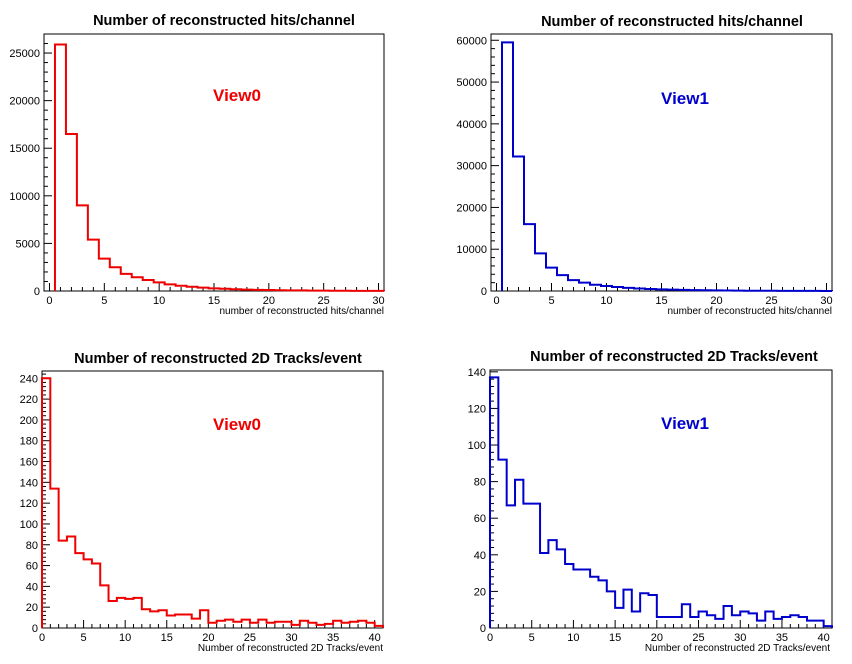  I want to click on y-tick-label: 180, so click(29, 442).